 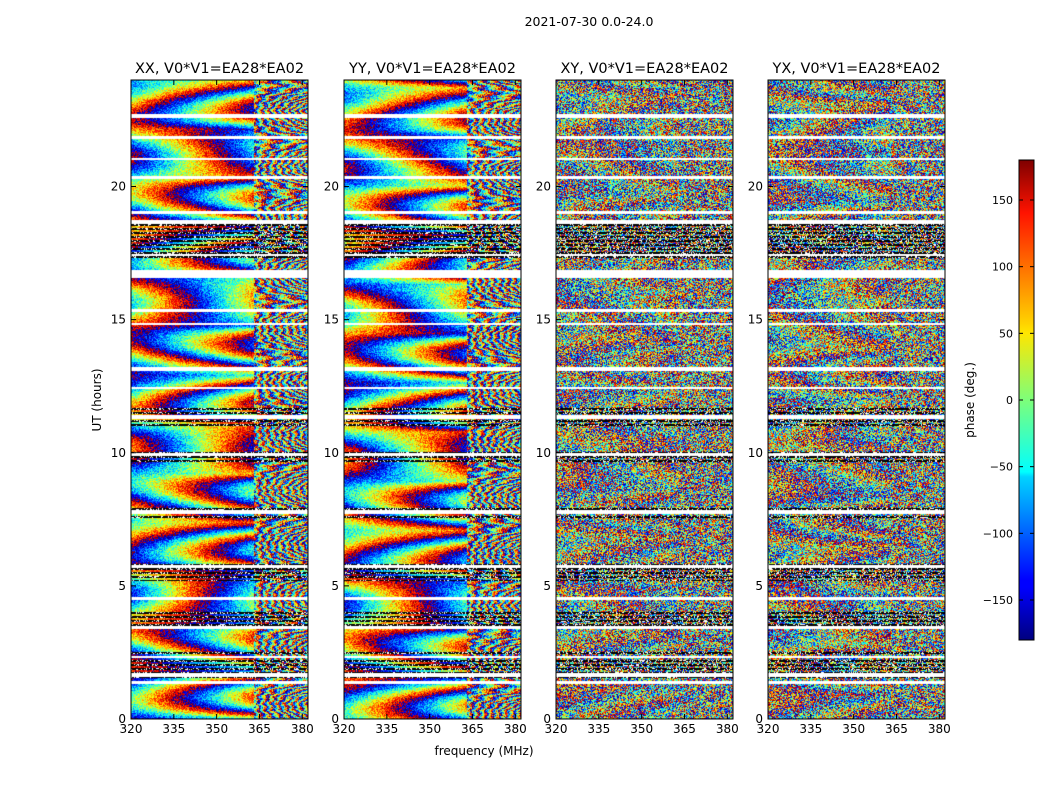 What do you see at coordinates (998, 600) in the screenshot?
I see `colorbar-tick-label: −150` at bounding box center [998, 600].